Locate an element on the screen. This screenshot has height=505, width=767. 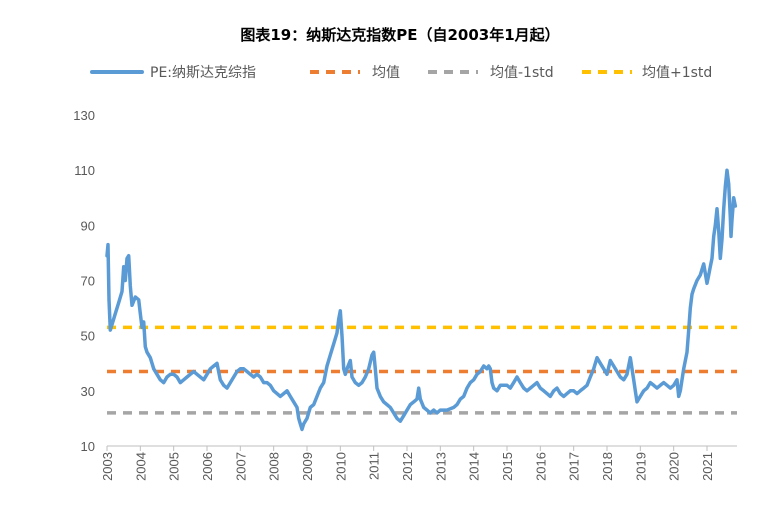
x-tick-label: 2005 is located at coordinates (174, 466).